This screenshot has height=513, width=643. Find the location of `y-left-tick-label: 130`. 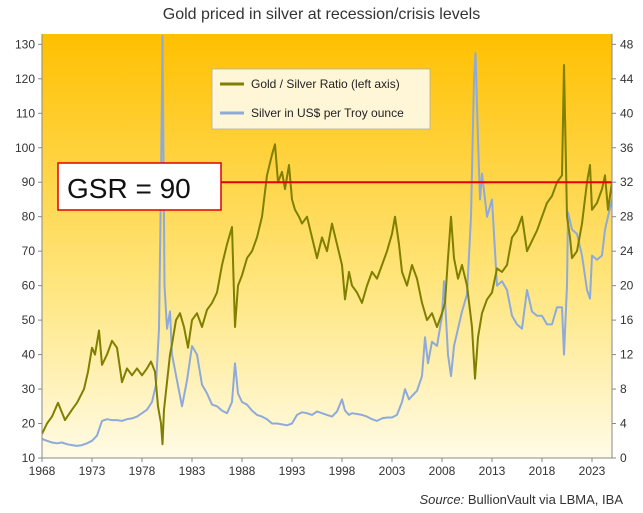

y-left-tick-label: 130 is located at coordinates (25, 44).